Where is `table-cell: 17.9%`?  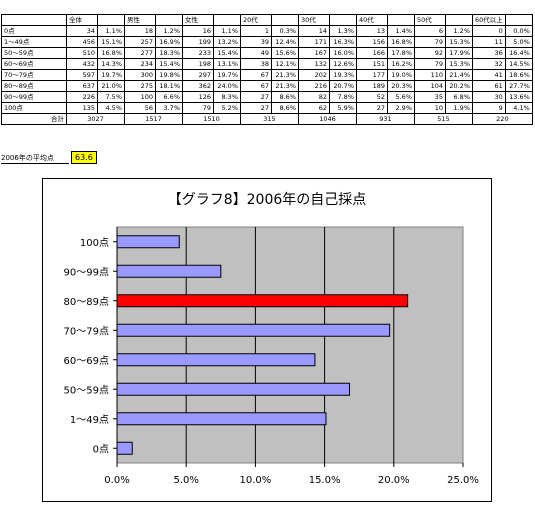
table-cell: 17.9% is located at coordinates (459, 53).